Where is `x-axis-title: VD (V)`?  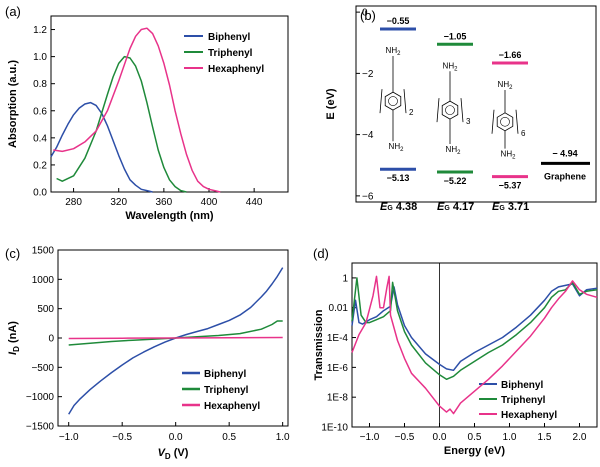
x-axis-title: VD (V) is located at coordinates (173, 454).